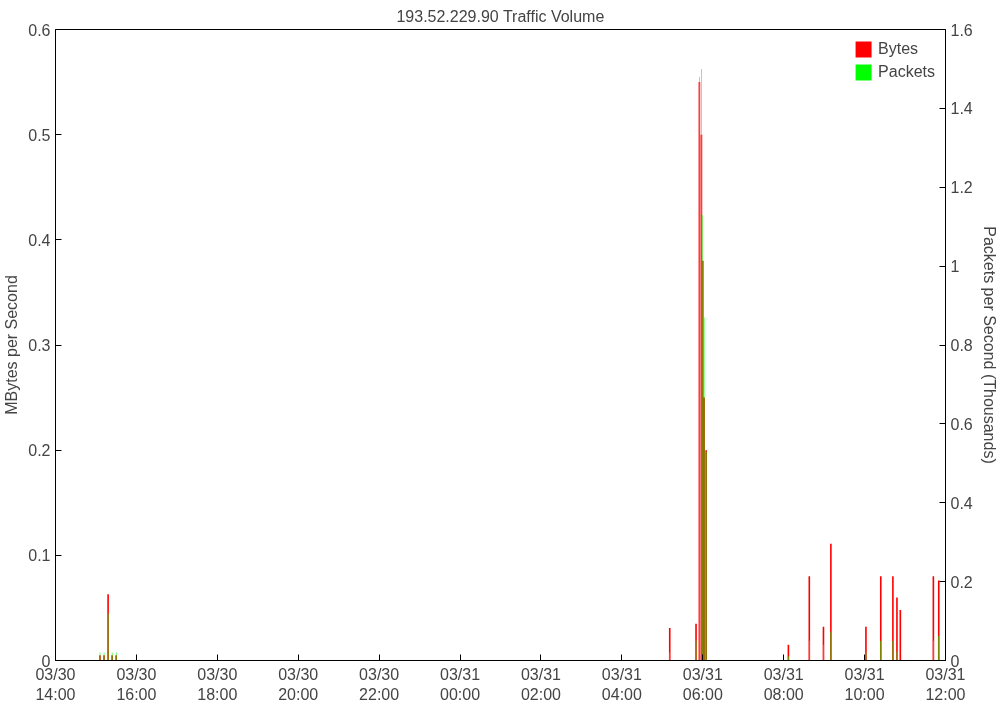 This screenshot has height=710, width=1008. I want to click on x-tick-label: 03/31 04:00, so click(621, 684).